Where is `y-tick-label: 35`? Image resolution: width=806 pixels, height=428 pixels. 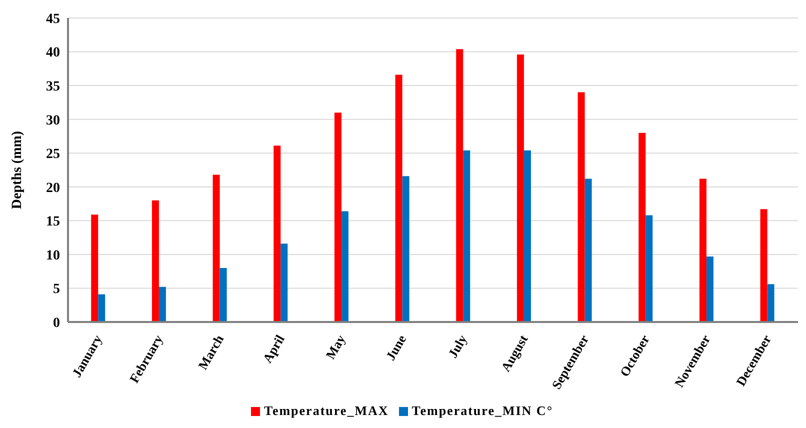 y-tick-label: 35 is located at coordinates (53, 87).